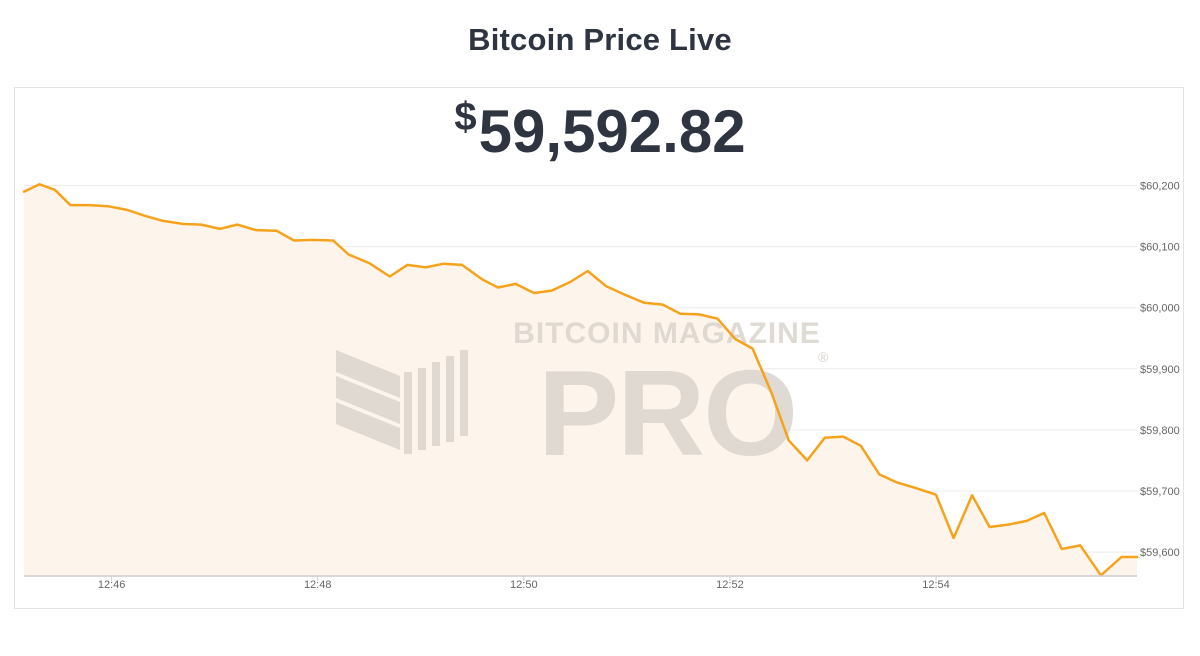 The width and height of the screenshot is (1200, 656). I want to click on y-tick-label: $59,700, so click(1160, 492).